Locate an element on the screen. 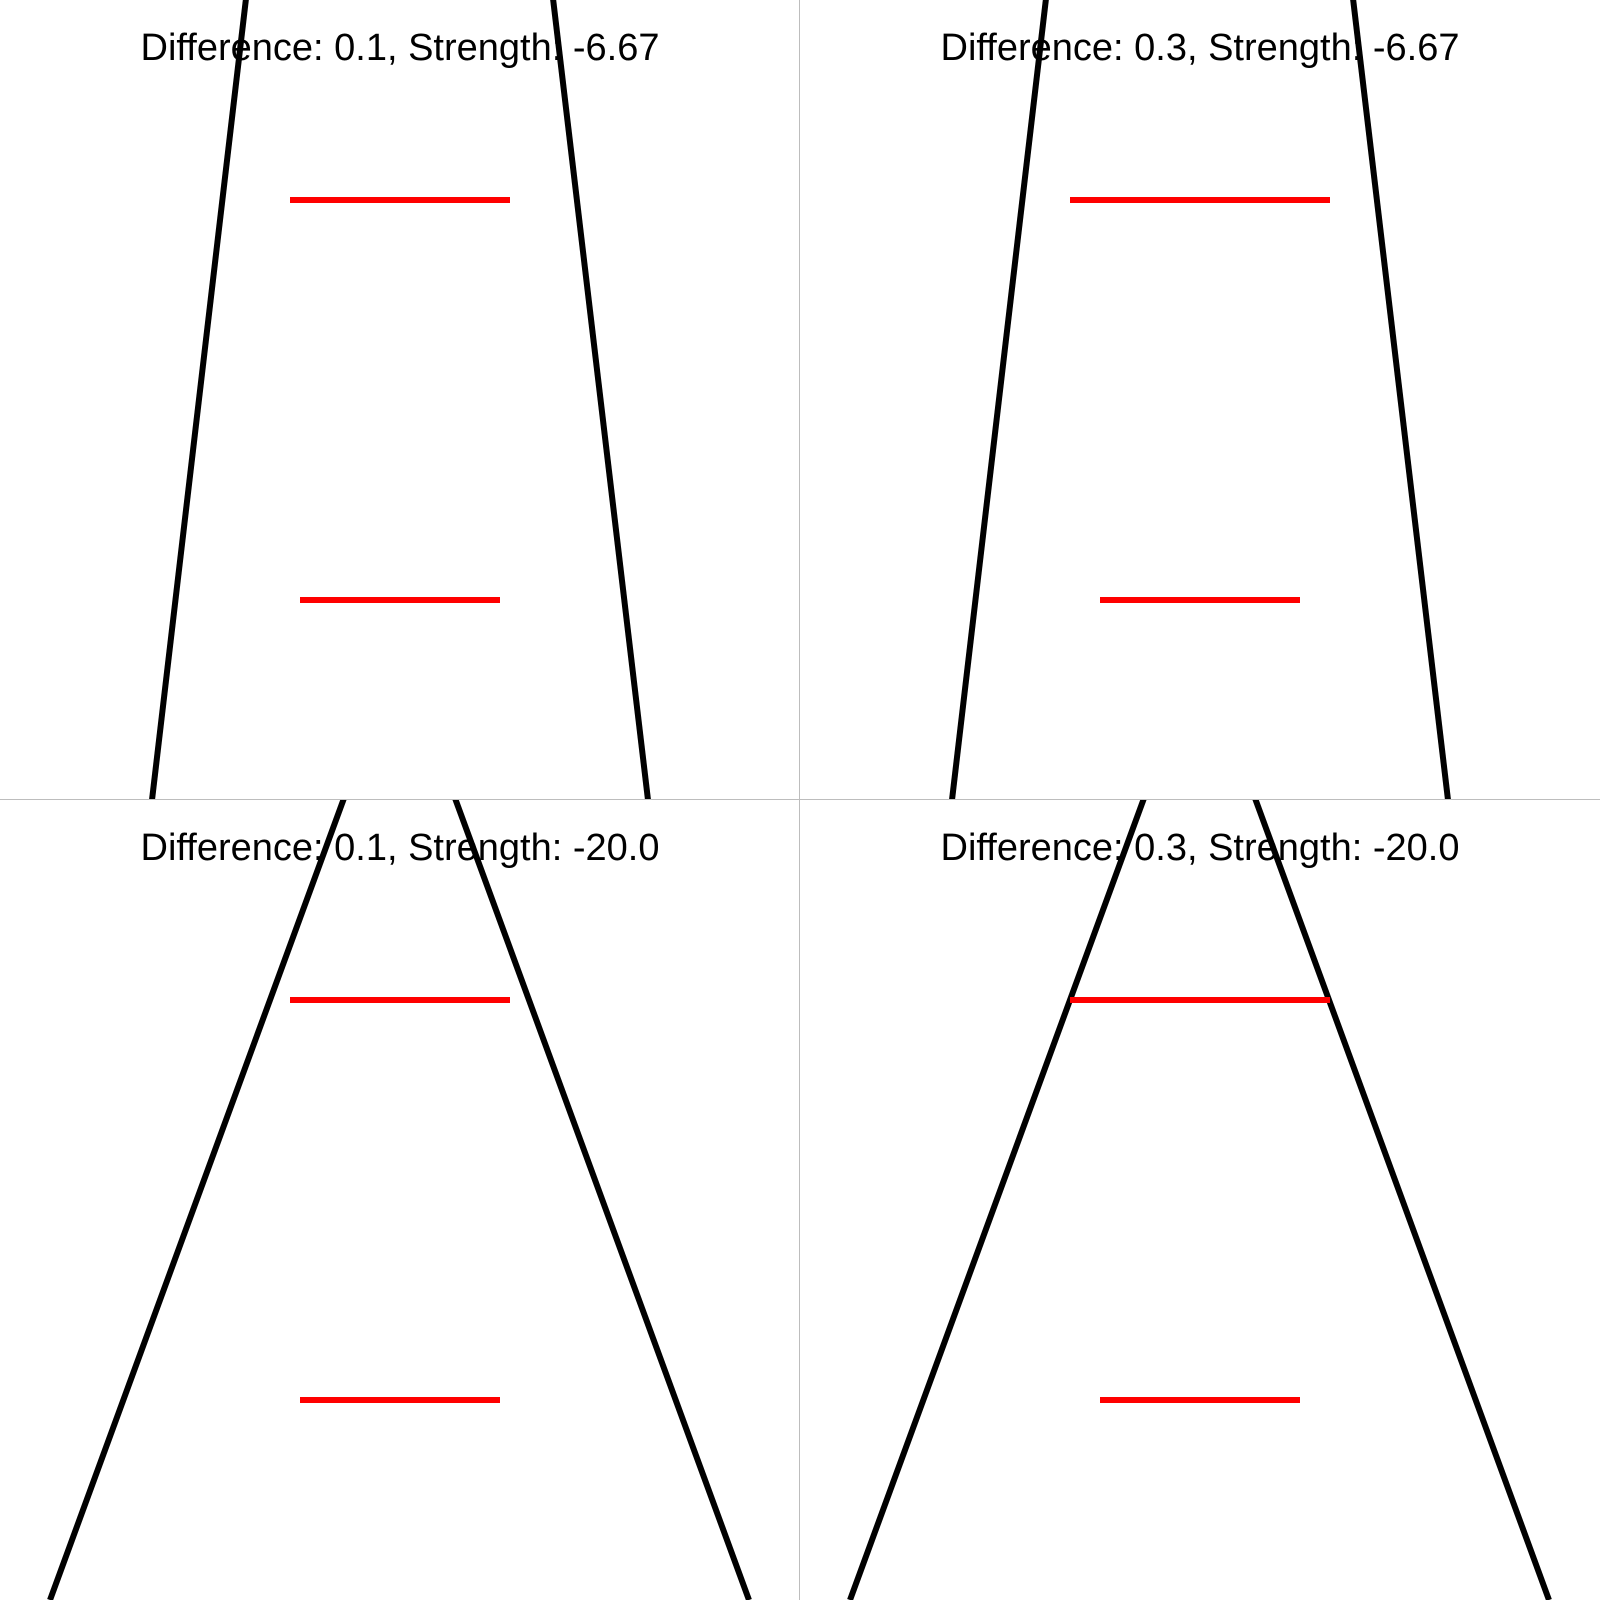  horizontal-divider is located at coordinates (800, 799).